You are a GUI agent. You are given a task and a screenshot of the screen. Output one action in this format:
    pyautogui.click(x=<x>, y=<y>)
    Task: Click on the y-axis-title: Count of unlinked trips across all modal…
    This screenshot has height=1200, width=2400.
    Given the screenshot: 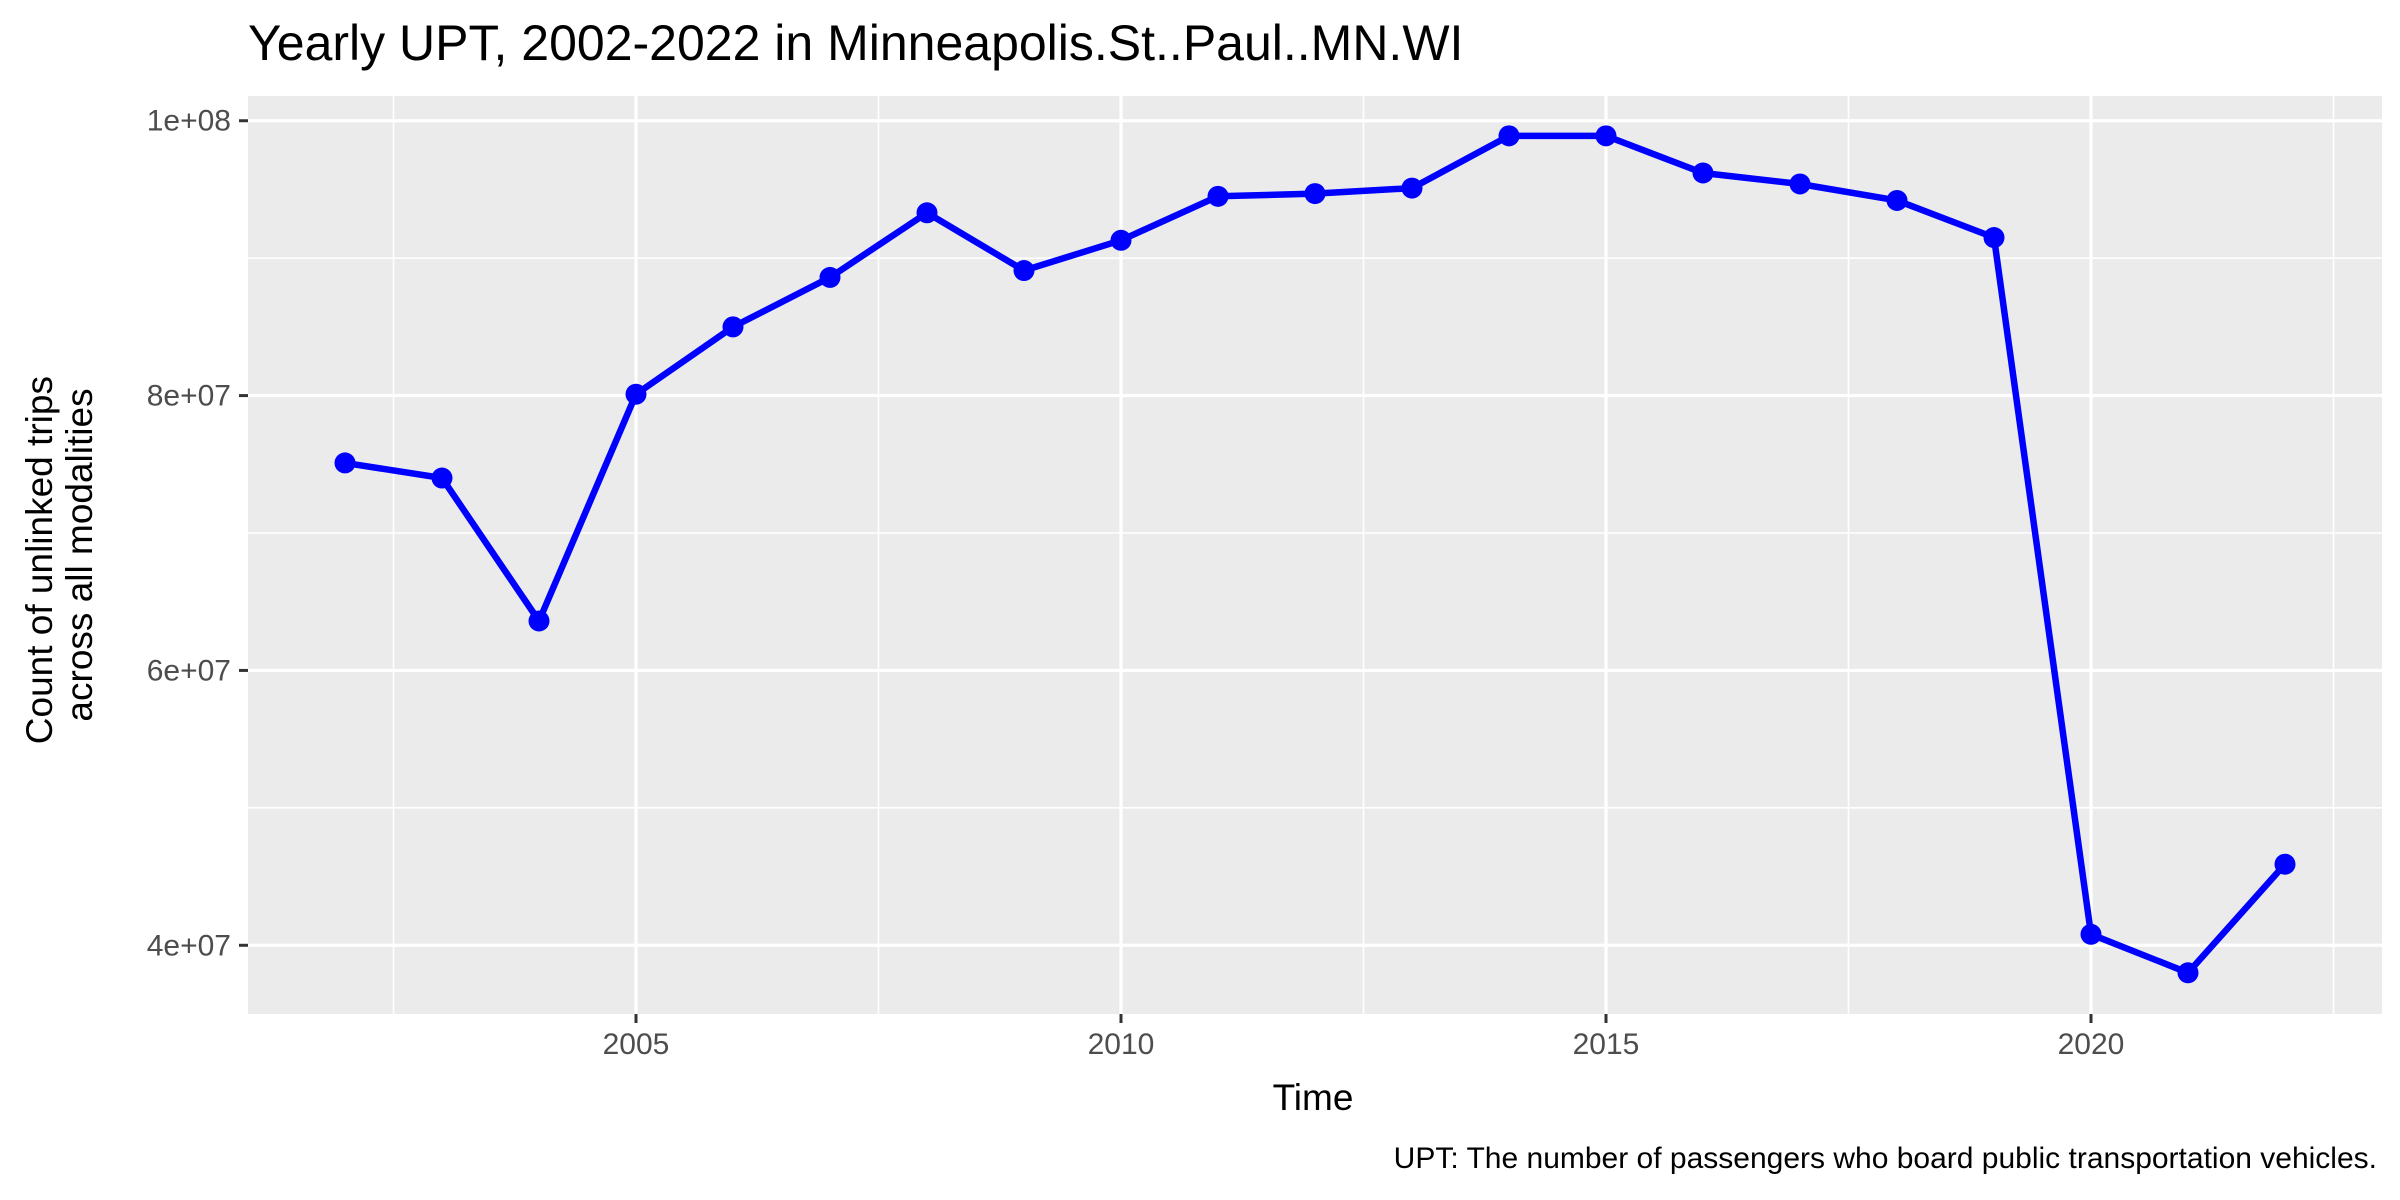 What is the action you would take?
    pyautogui.click(x=59, y=555)
    